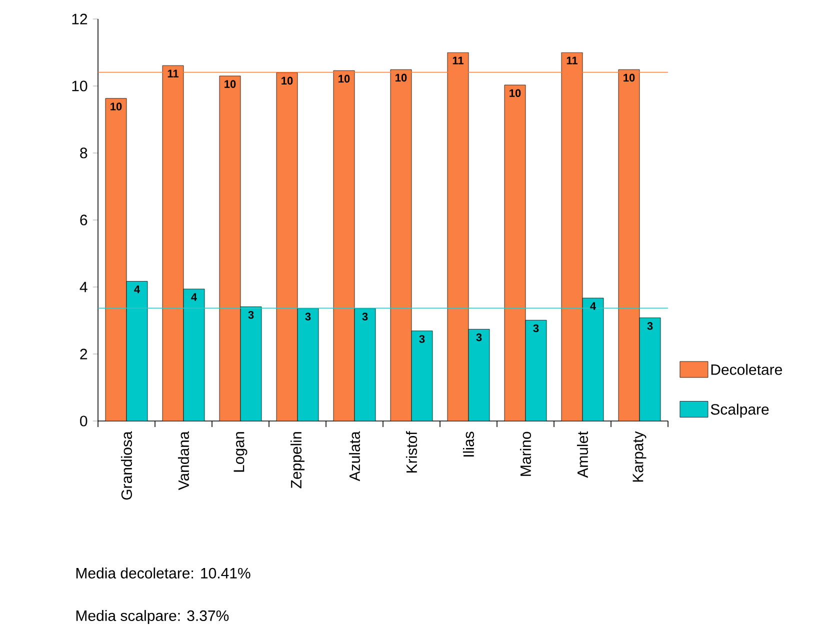 The width and height of the screenshot is (818, 627). What do you see at coordinates (241, 452) in the screenshot?
I see `x-tick-label: Logan` at bounding box center [241, 452].